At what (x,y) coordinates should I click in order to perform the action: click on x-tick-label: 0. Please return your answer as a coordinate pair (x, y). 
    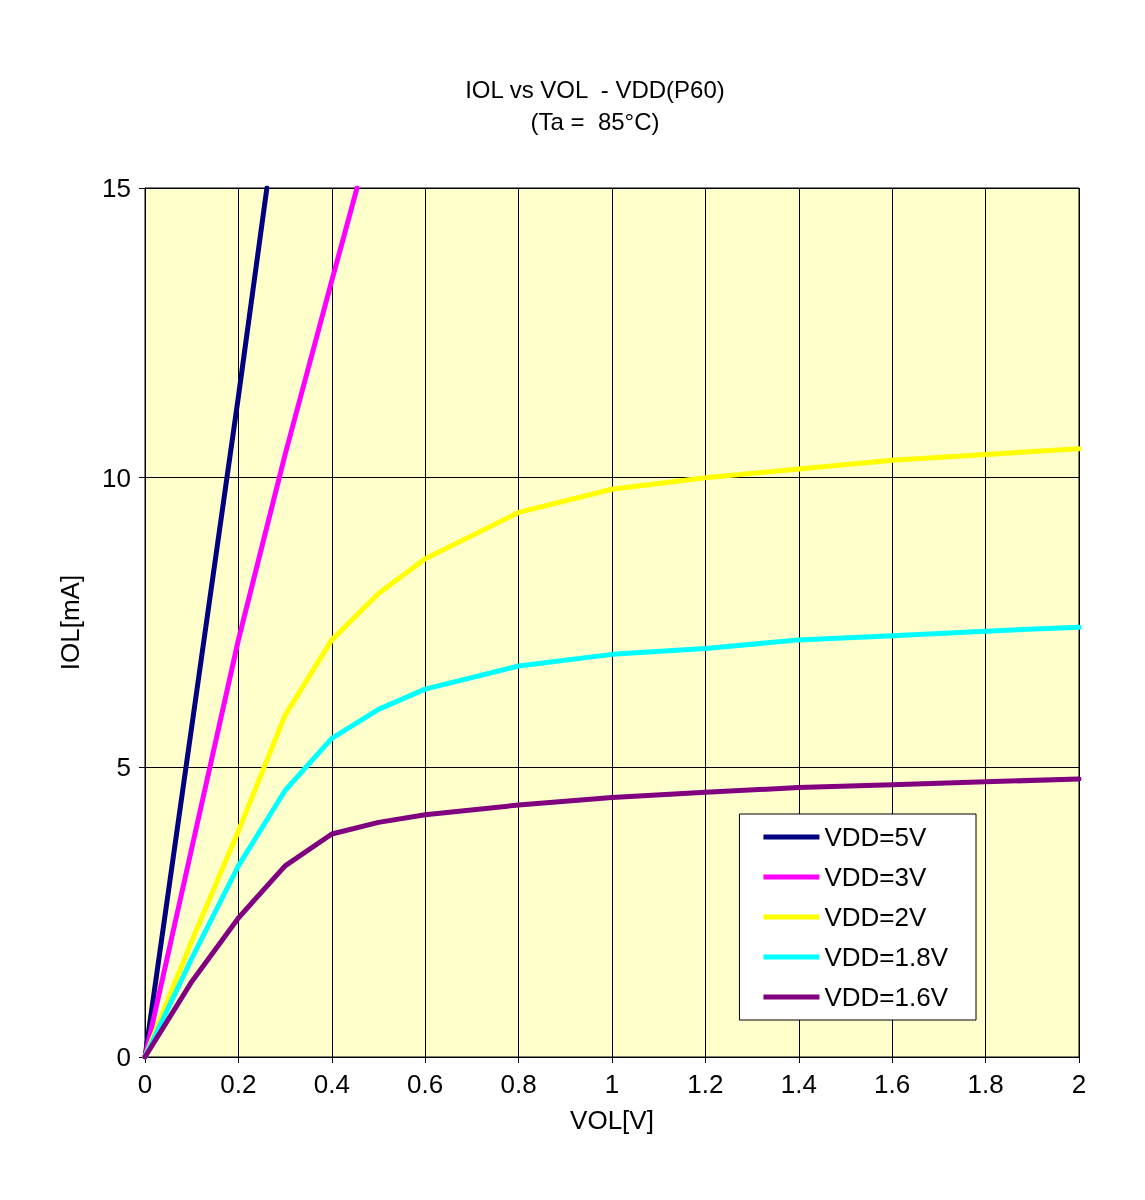
    Looking at the image, I should click on (145, 1084).